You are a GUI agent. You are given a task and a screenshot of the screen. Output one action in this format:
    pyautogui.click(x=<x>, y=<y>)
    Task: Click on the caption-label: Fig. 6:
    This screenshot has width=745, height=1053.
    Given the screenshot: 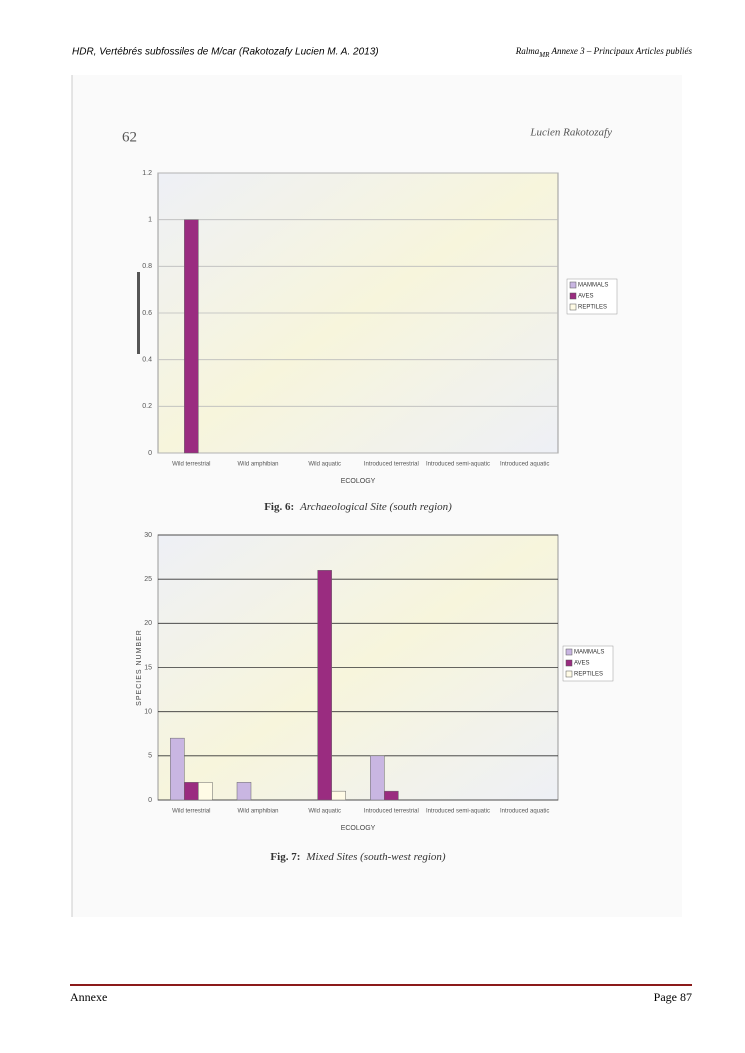 What is the action you would take?
    pyautogui.click(x=279, y=507)
    